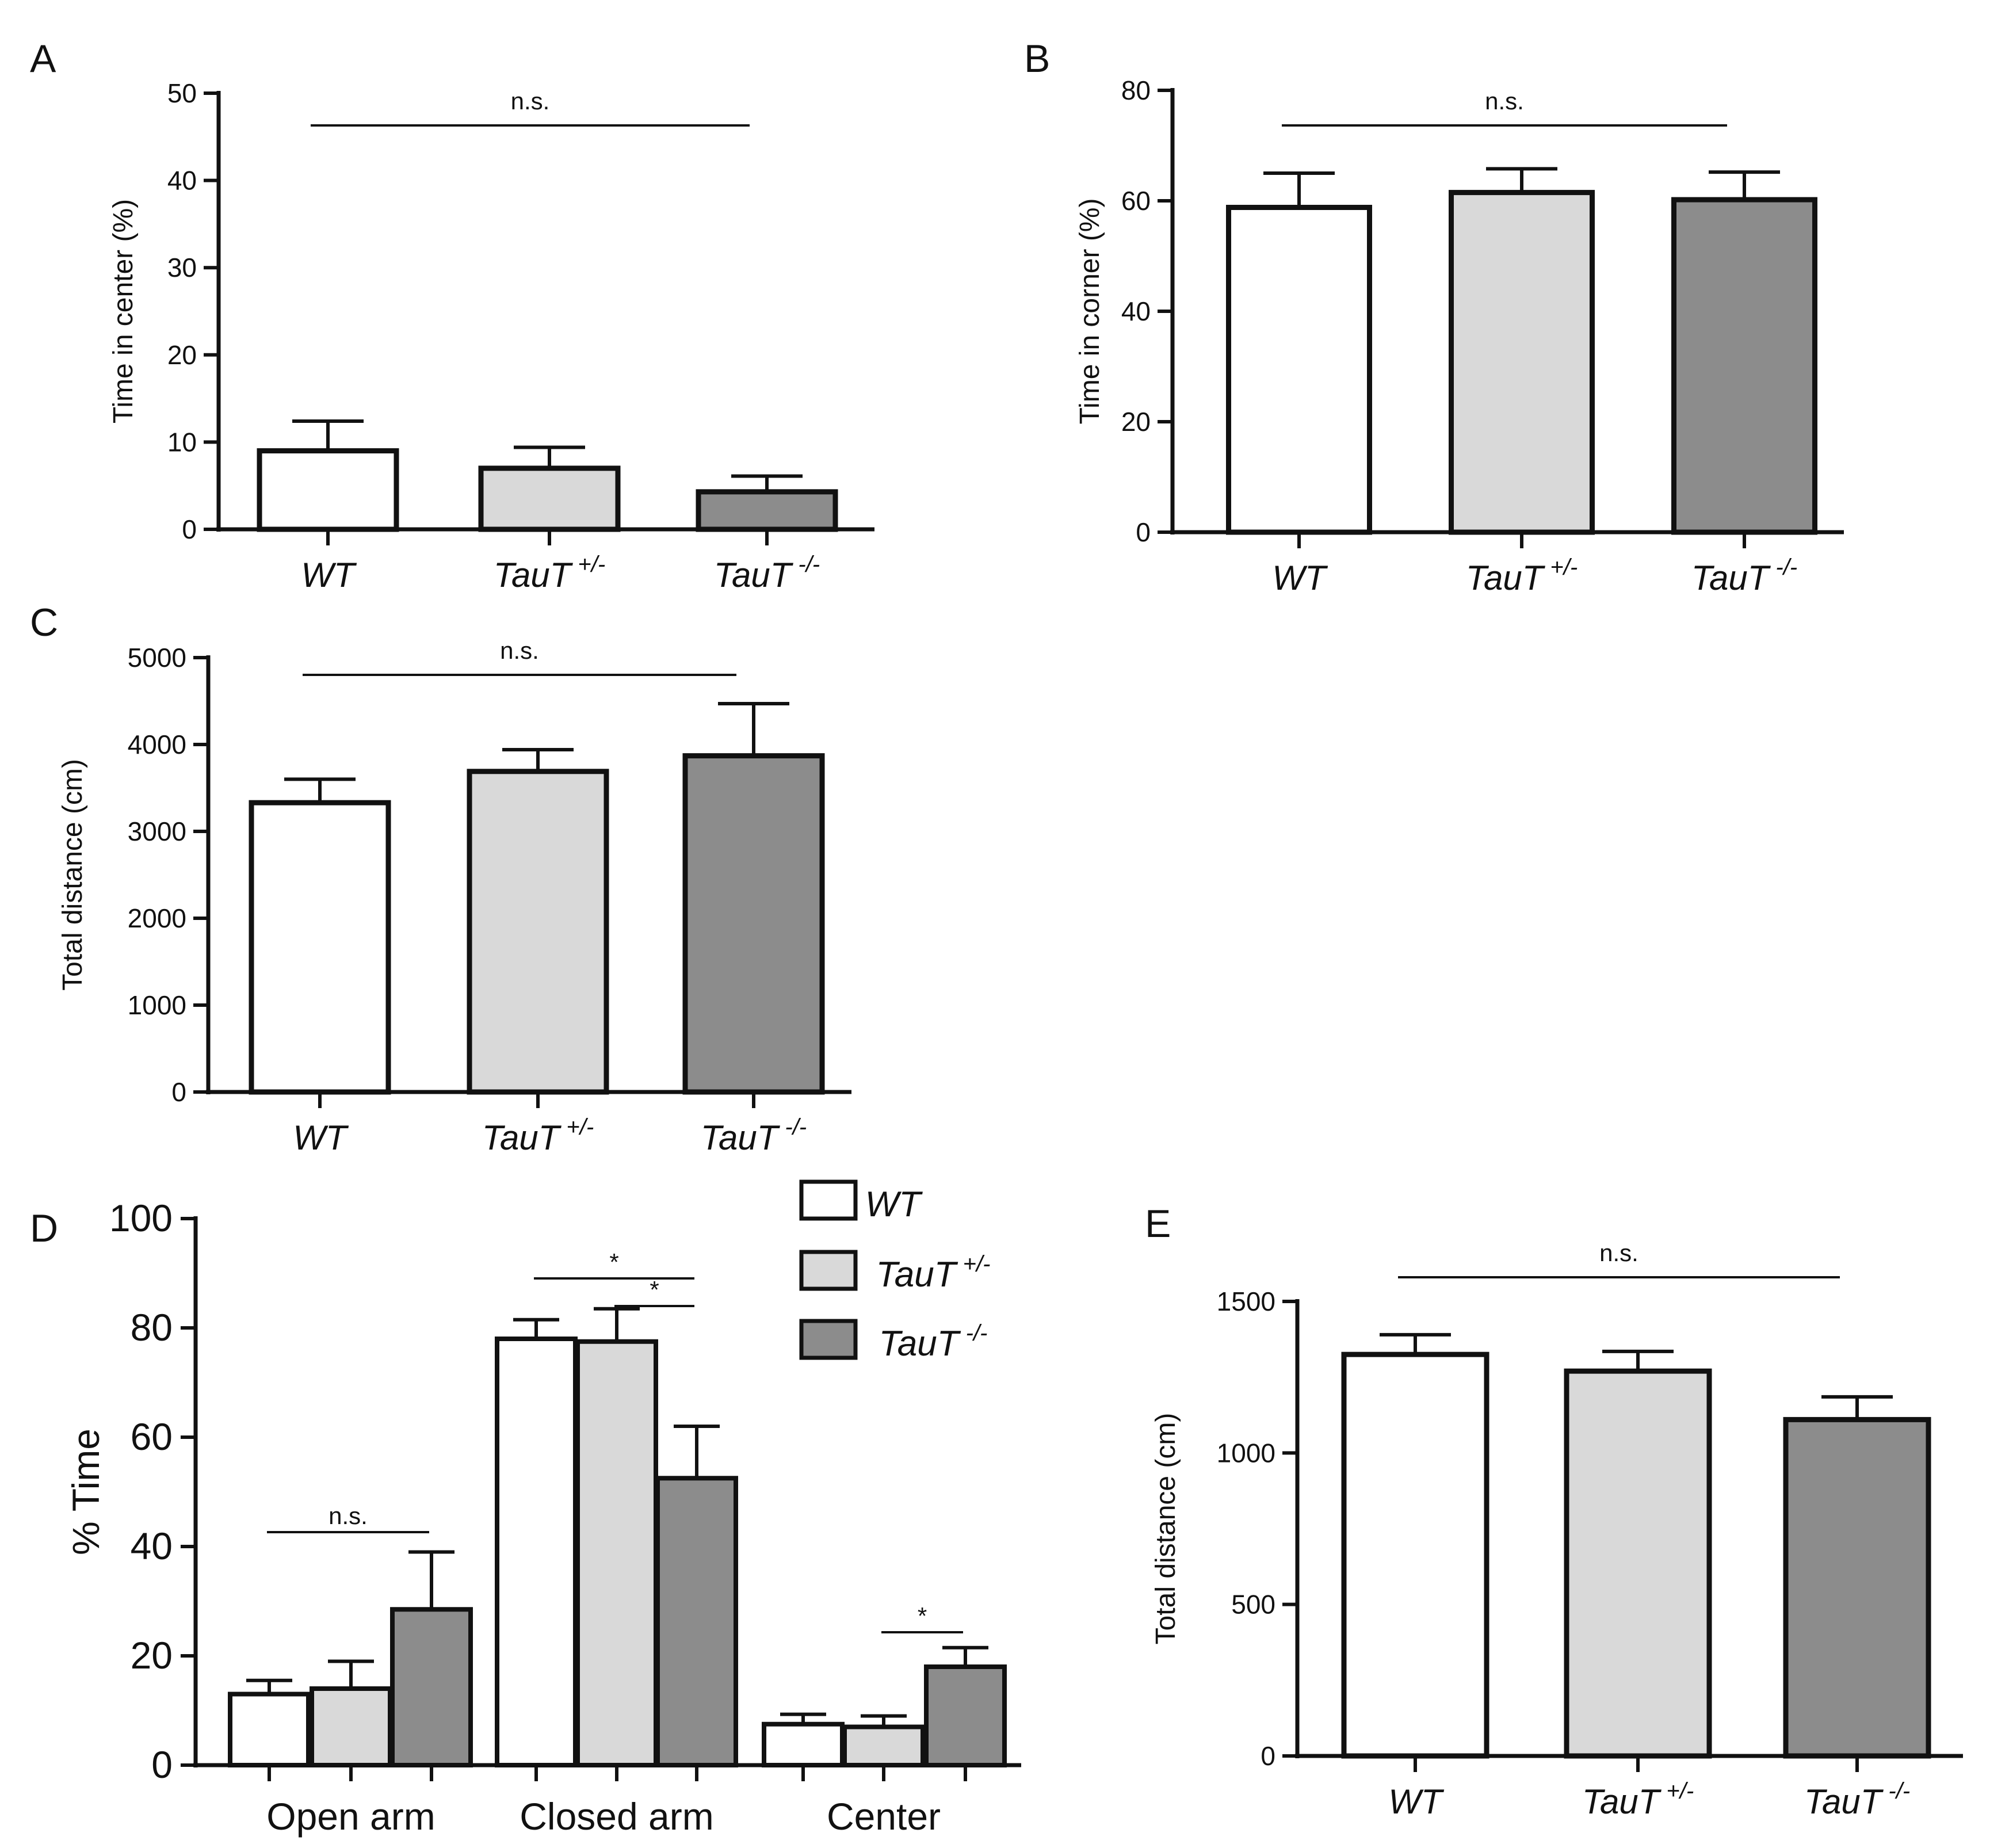  I want to click on y-tick-label: 4000, so click(157, 744).